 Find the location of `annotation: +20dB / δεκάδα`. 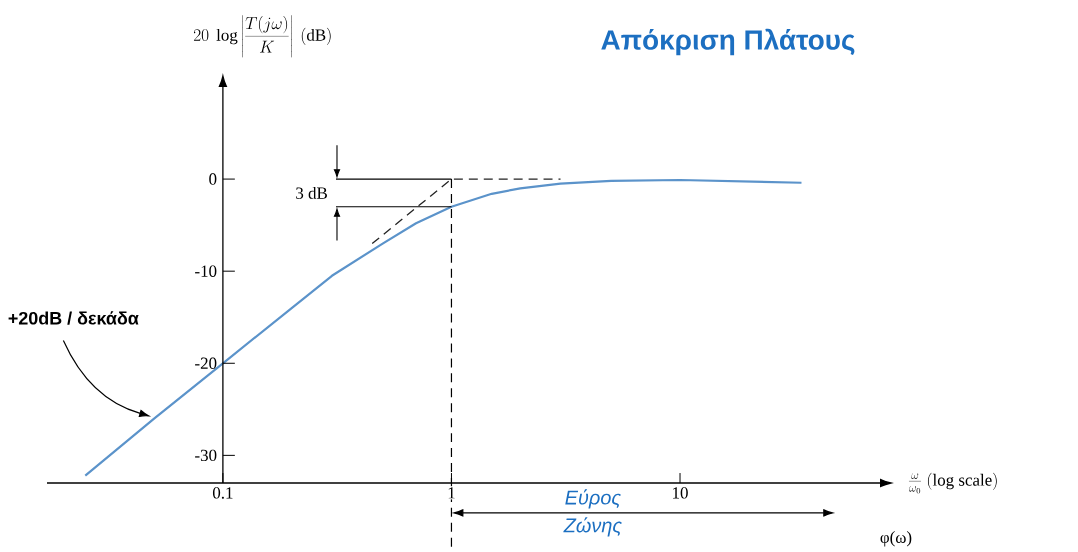

annotation: +20dB / δεκάδα is located at coordinates (73, 318).